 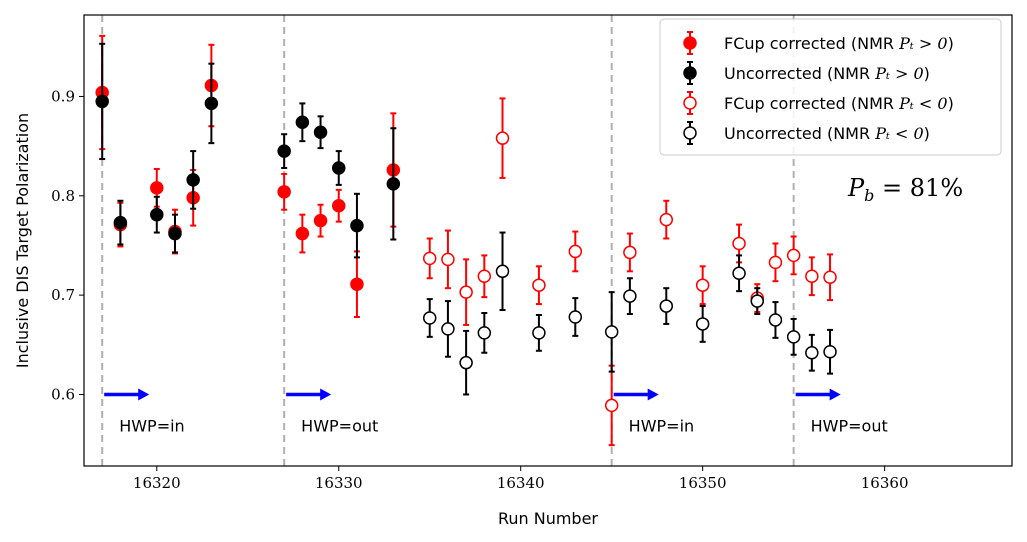 What do you see at coordinates (339, 425) in the screenshot?
I see `hwp-label: HWP=out` at bounding box center [339, 425].